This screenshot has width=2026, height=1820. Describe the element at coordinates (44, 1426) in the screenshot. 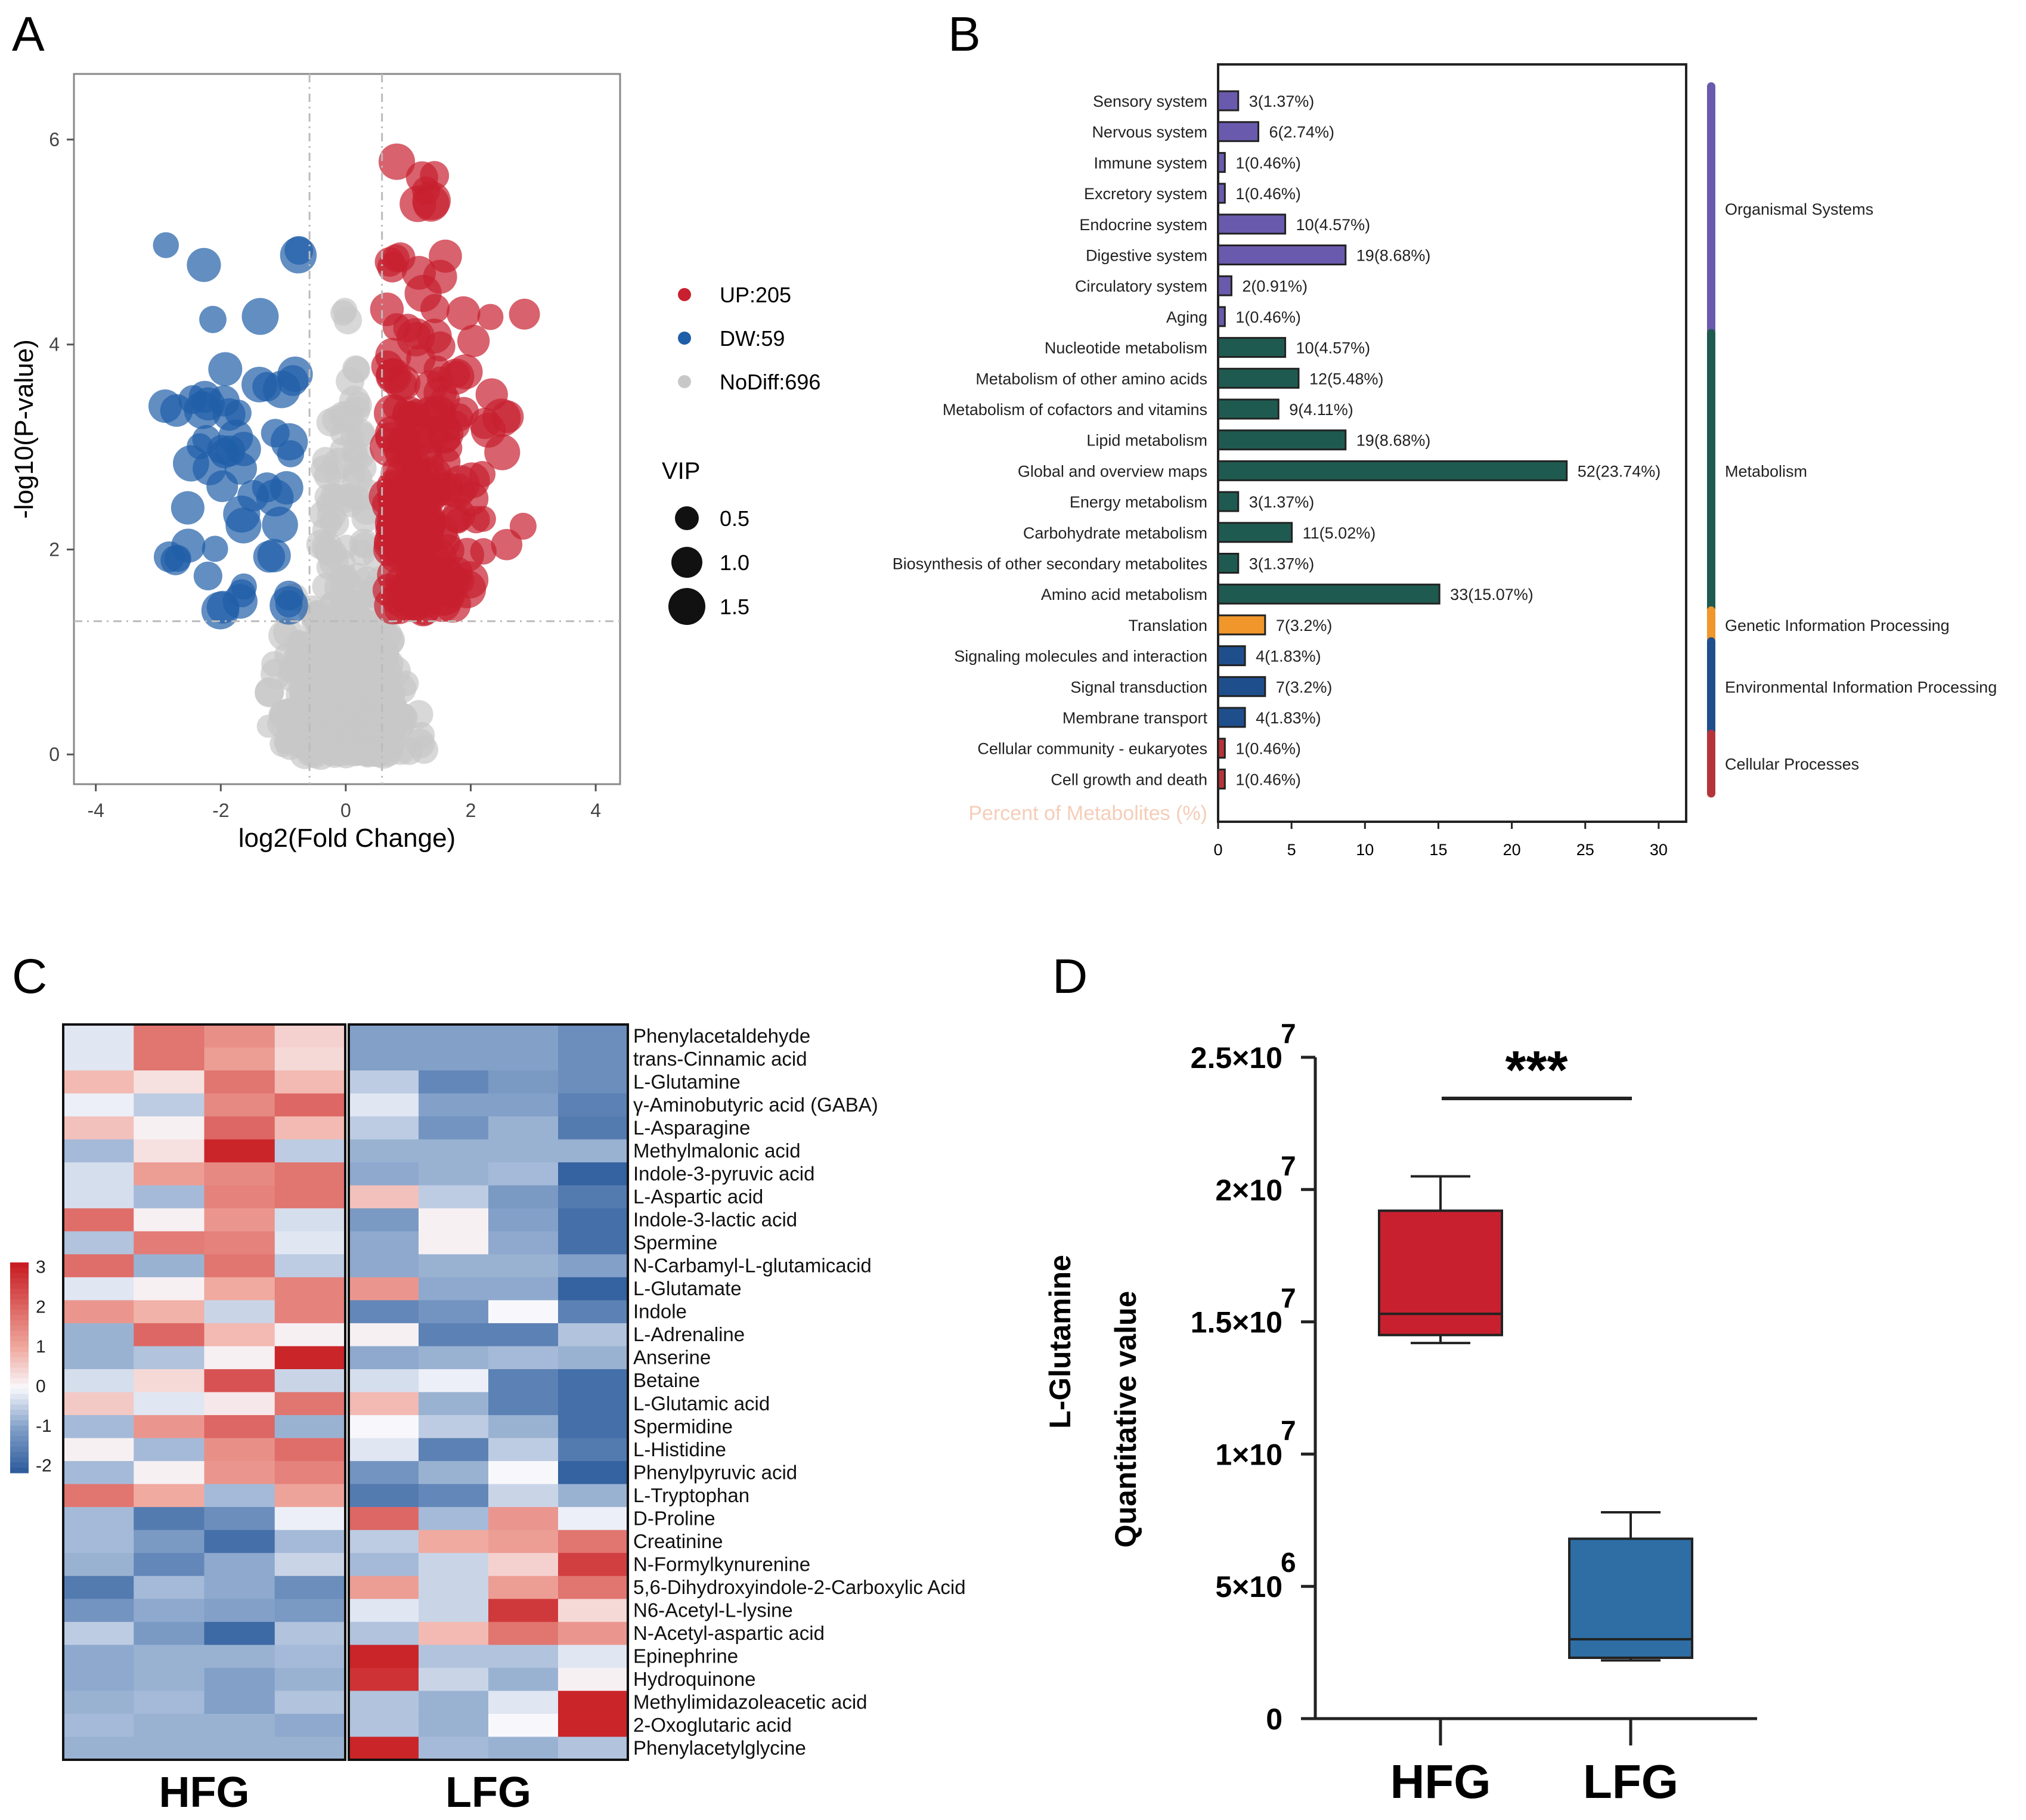

I see `colorbar-tick-label: -1` at that location.